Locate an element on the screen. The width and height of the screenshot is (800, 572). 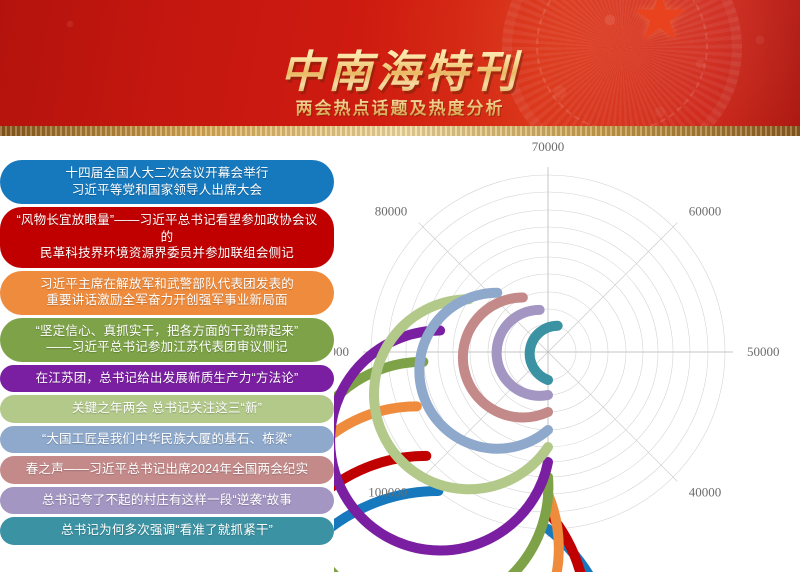
axis-tick-80000: 80000 is located at coordinates (391, 210).